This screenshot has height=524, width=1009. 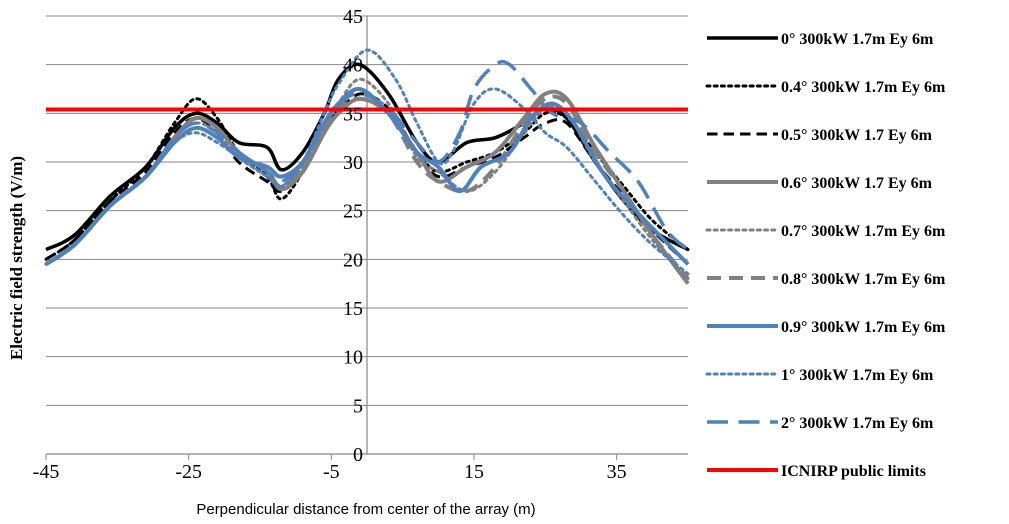 I want to click on x-tick-label: -25, so click(x=188, y=472).